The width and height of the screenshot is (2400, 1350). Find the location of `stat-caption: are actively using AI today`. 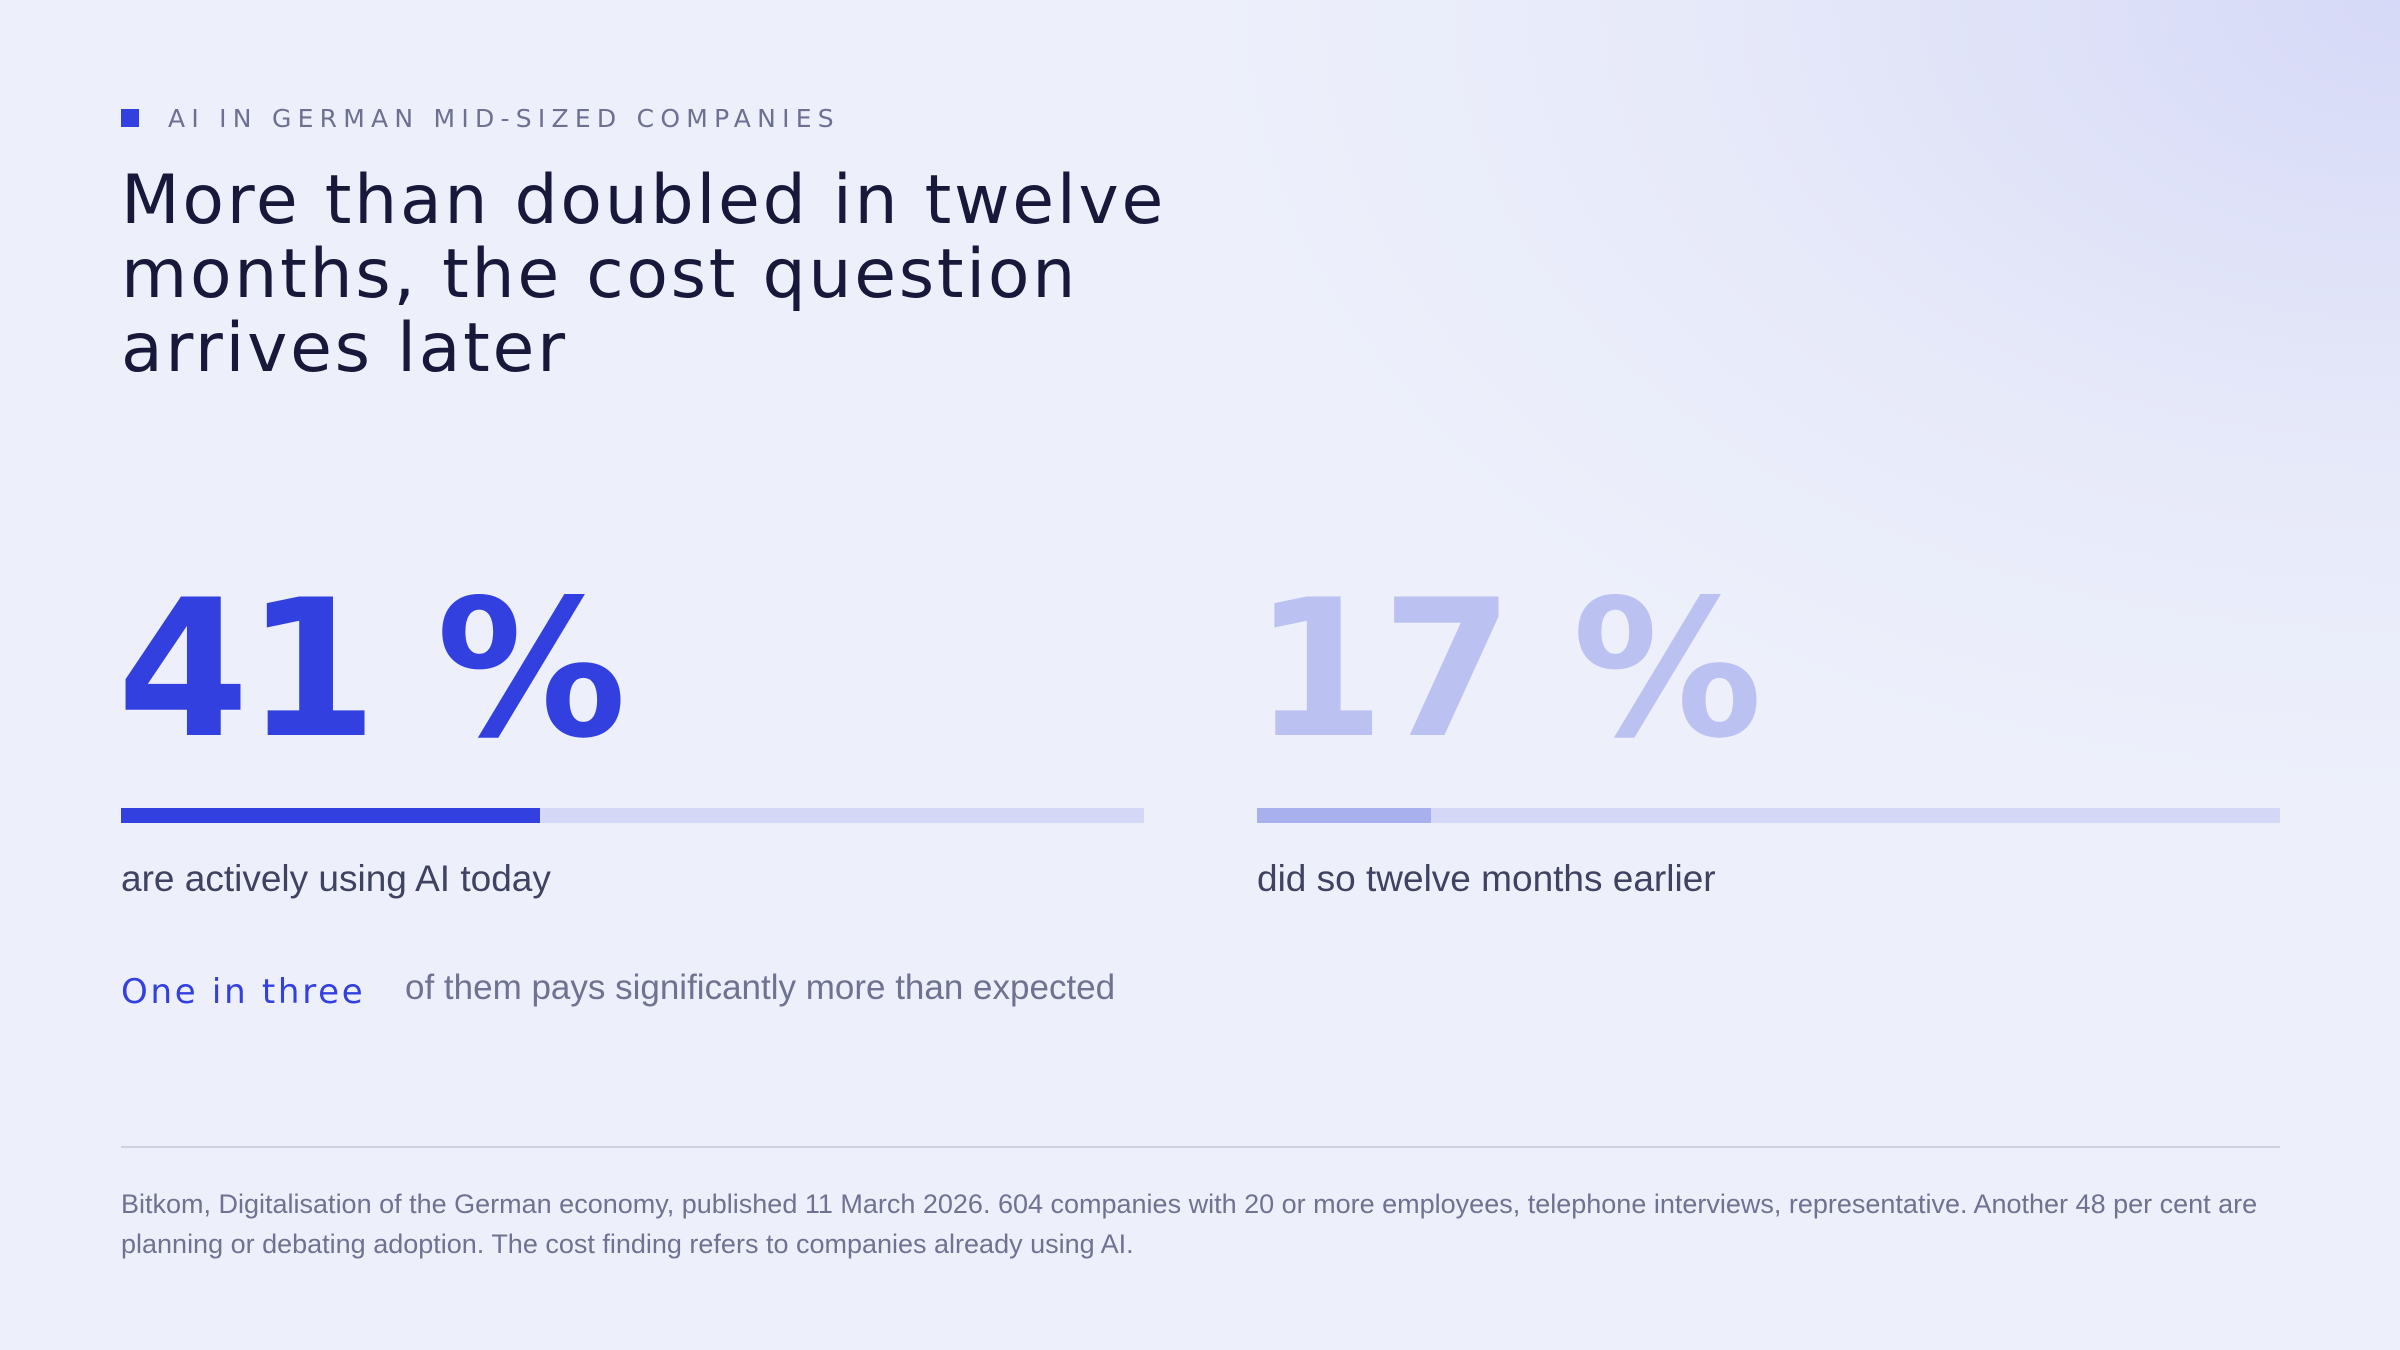

stat-caption: are actively using AI today is located at coordinates (336, 878).